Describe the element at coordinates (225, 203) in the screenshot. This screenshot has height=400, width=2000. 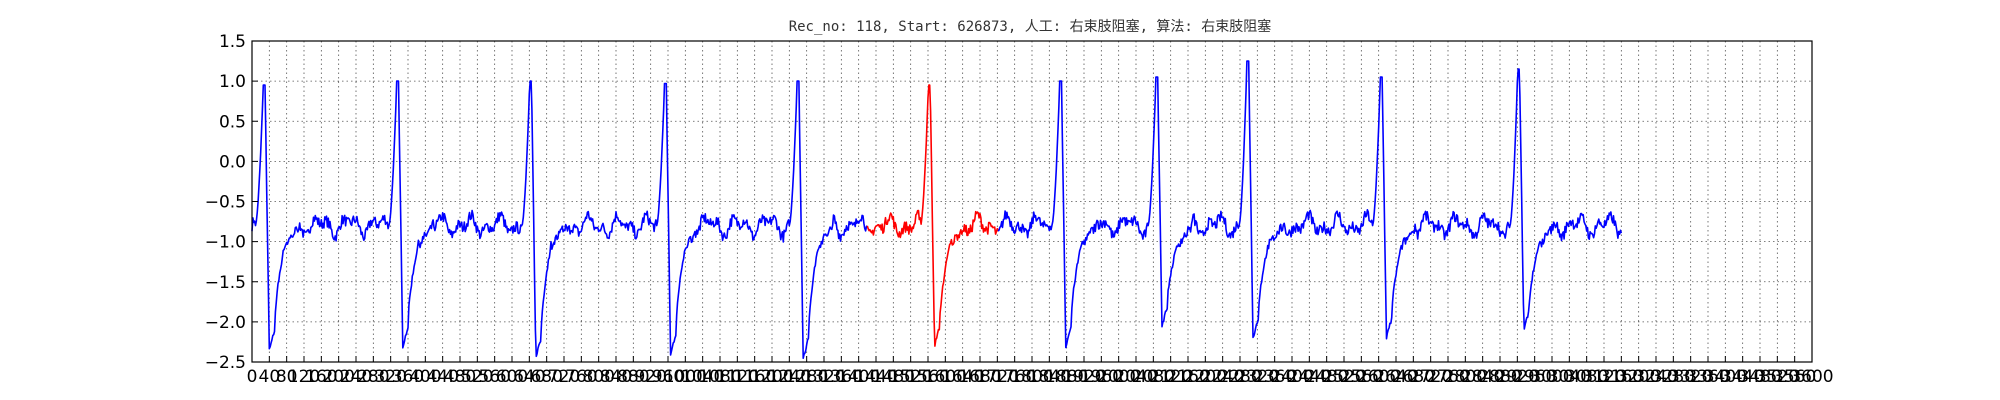
I see `y-tick-label: −0.5` at that location.